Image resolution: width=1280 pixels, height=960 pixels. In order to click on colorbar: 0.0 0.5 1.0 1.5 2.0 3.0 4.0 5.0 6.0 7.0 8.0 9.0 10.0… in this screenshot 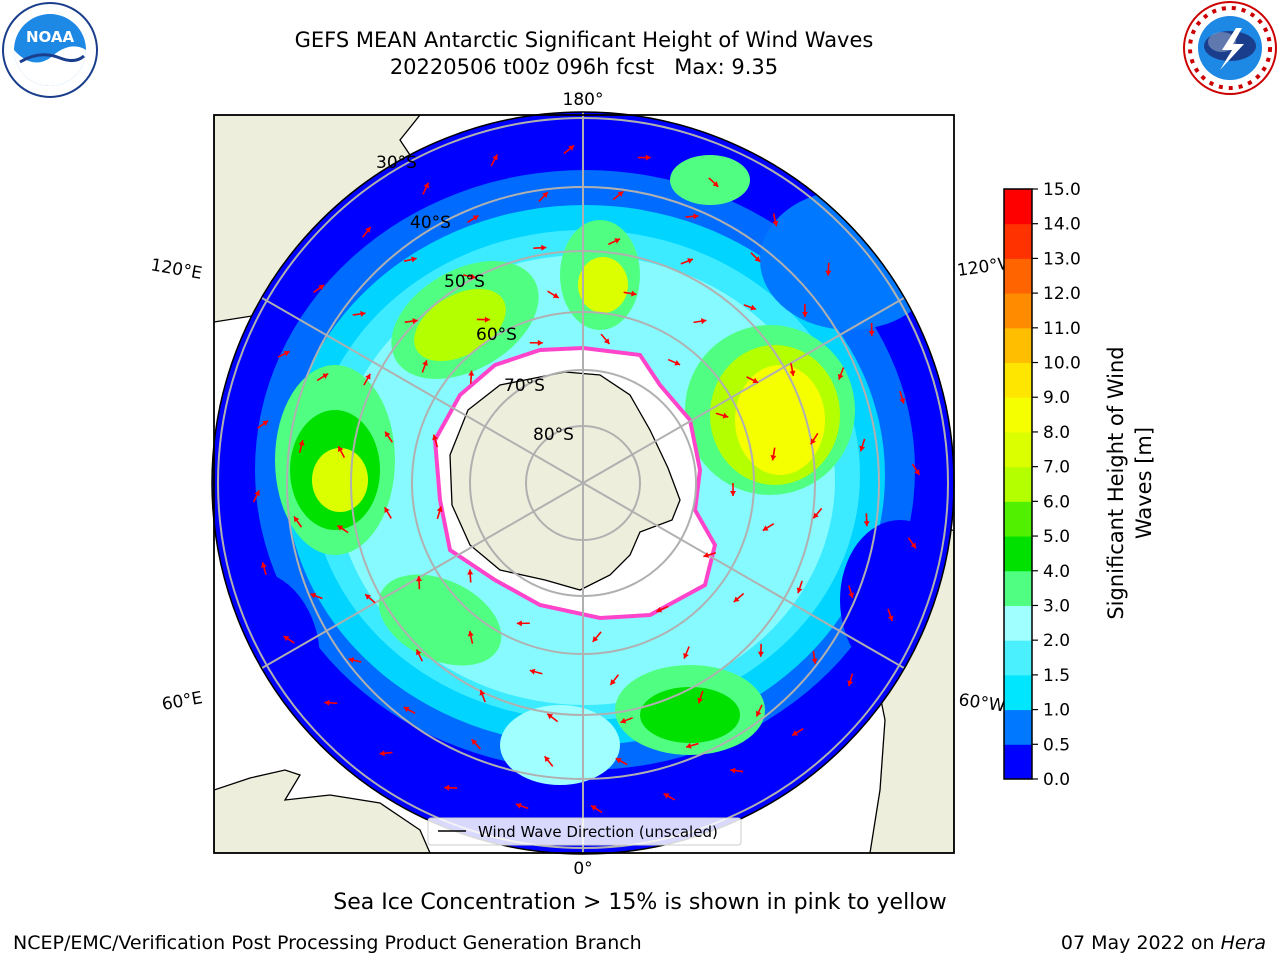, I will do `click(1042, 485)`.